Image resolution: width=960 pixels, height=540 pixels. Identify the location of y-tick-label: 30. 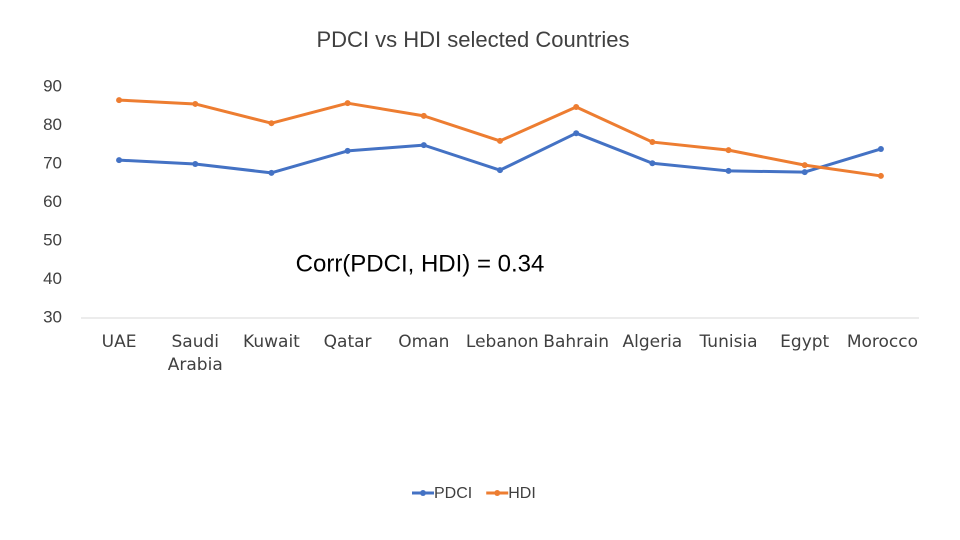
(52, 316).